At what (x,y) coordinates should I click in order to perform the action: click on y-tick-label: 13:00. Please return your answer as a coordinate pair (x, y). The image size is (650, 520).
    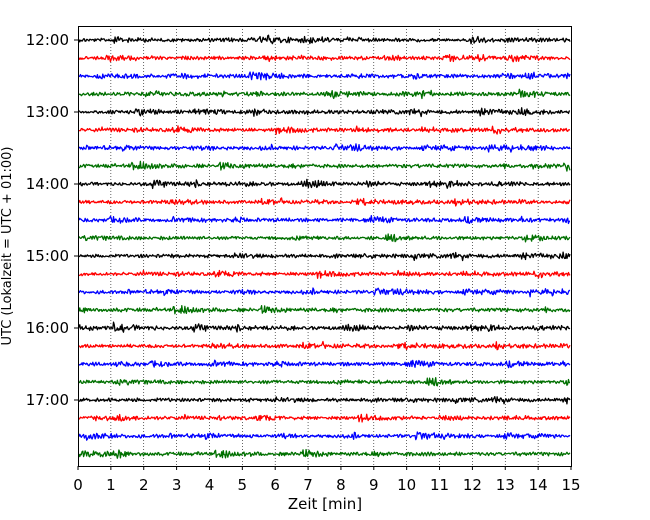
    Looking at the image, I should click on (47, 112).